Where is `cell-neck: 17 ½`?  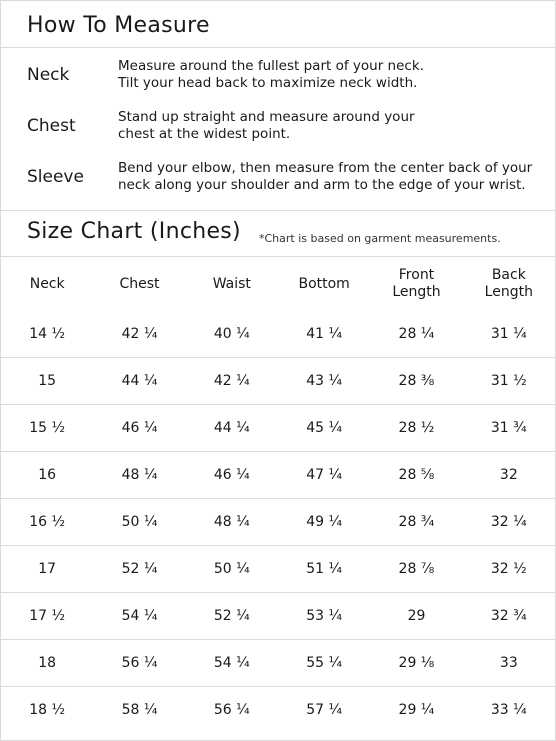
cell-neck: 17 ½ is located at coordinates (47, 616).